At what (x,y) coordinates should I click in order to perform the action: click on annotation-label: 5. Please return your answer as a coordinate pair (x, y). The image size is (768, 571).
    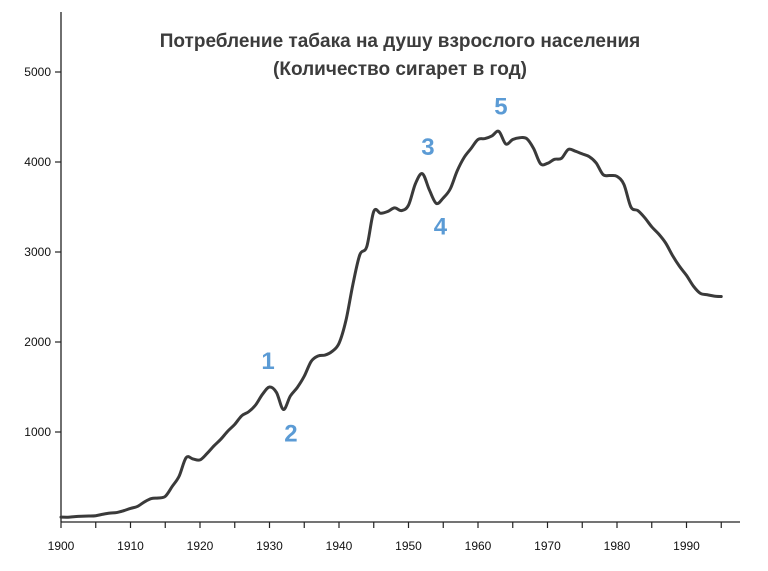
    Looking at the image, I should click on (500, 106).